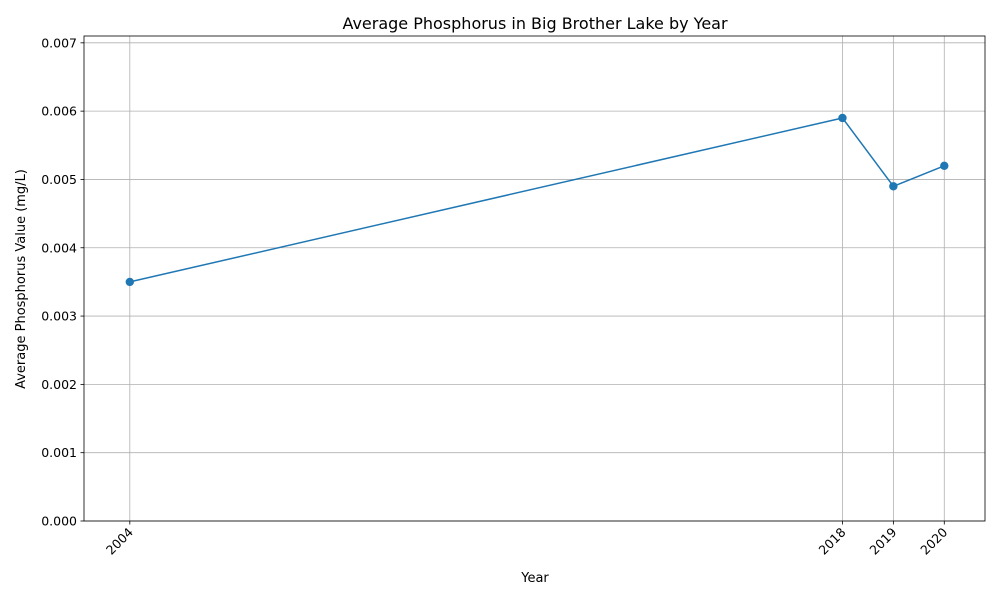 This screenshot has width=1000, height=600. What do you see at coordinates (119, 540) in the screenshot?
I see `x-tick-label: 2004` at bounding box center [119, 540].